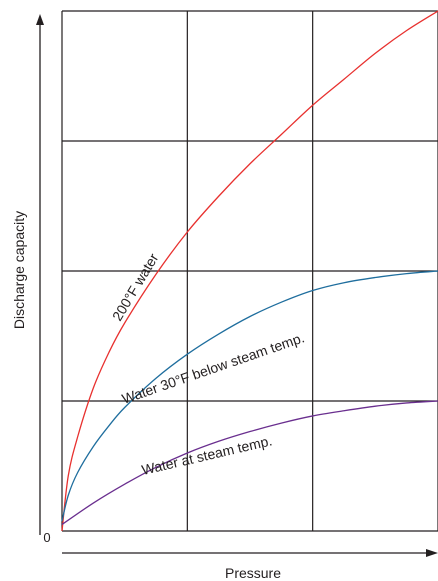  What do you see at coordinates (213, 368) in the screenshot?
I see `series-label-water-30f-below: Water 30°F below steam temp.` at bounding box center [213, 368].